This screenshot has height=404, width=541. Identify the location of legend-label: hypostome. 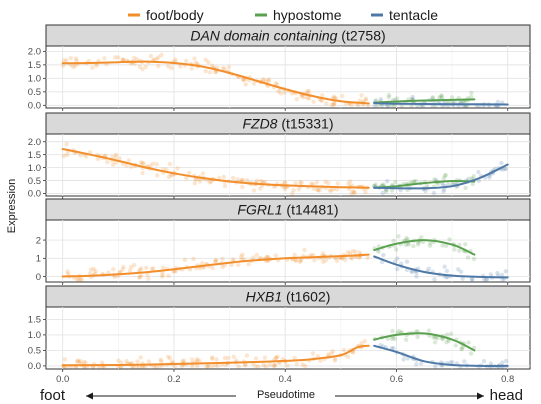
(307, 15).